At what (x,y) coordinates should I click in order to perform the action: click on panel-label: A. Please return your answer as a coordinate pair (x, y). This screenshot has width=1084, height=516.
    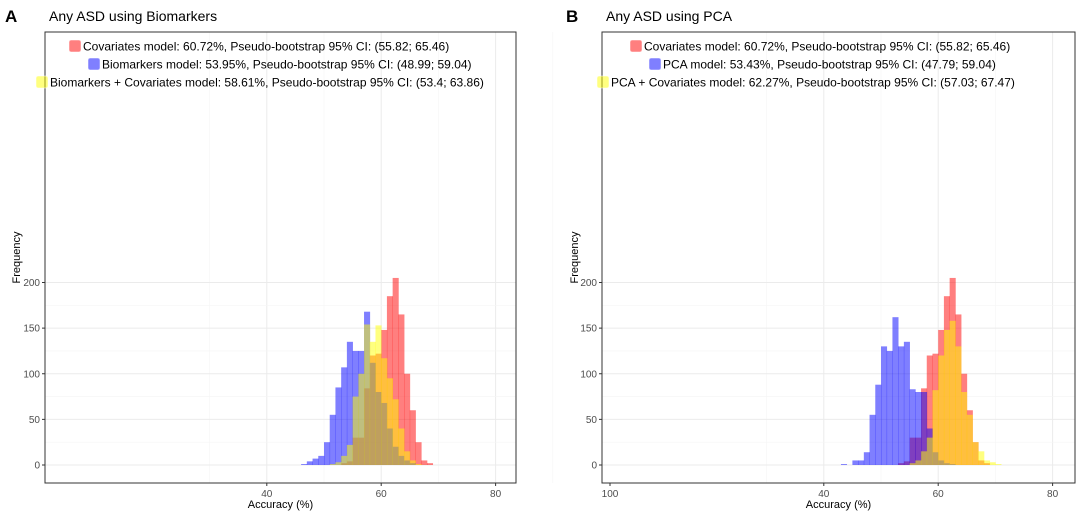
    Looking at the image, I should click on (11, 16).